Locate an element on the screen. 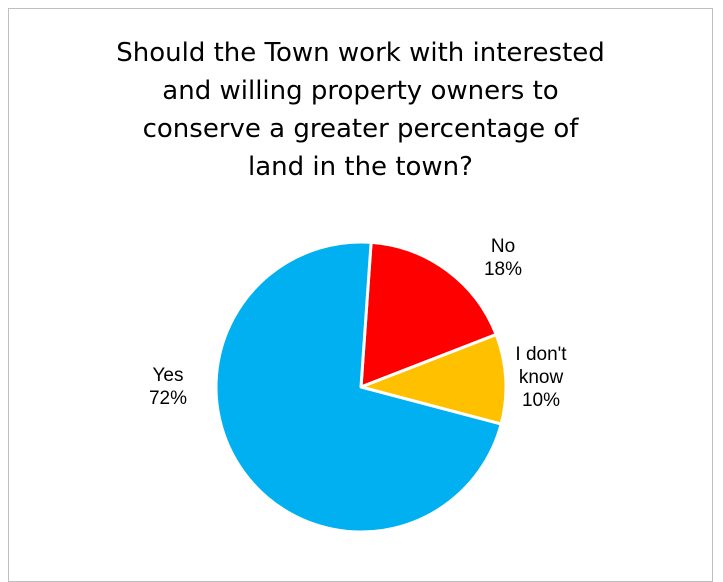 The height and width of the screenshot is (582, 723). chart-title-line: Should the Town work with interested is located at coordinates (360, 53).